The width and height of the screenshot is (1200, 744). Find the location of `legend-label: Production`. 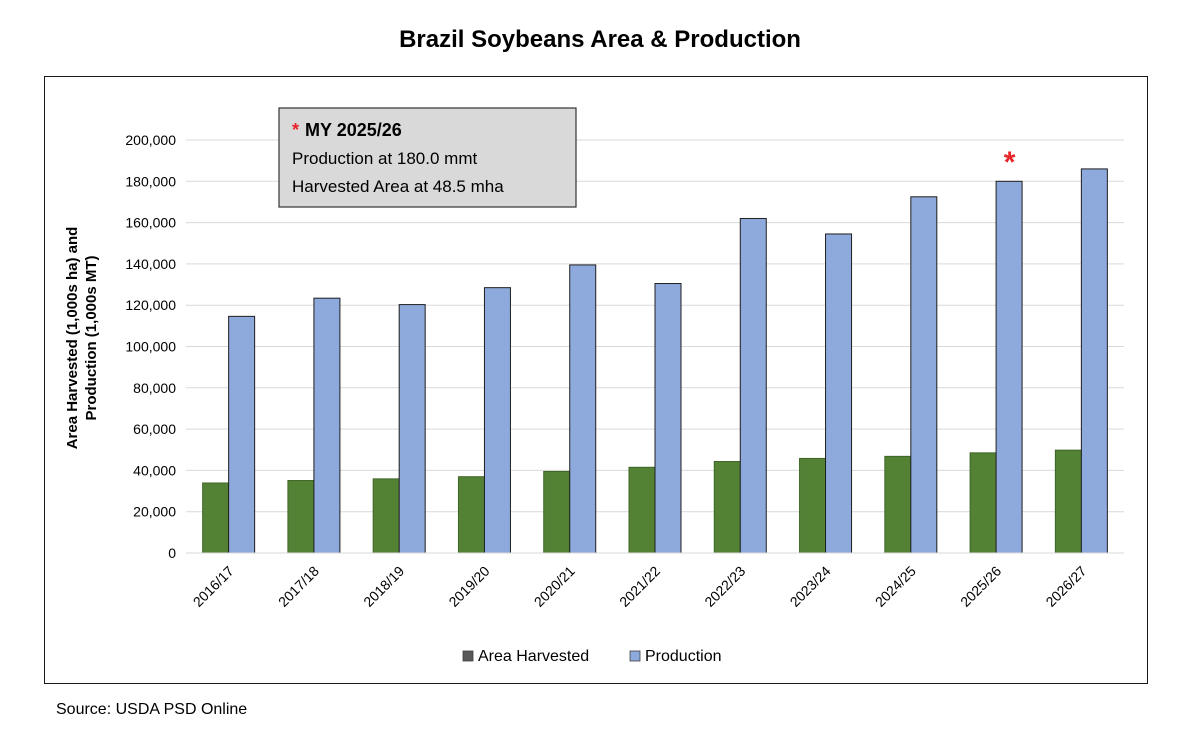

legend-label: Production is located at coordinates (683, 656).